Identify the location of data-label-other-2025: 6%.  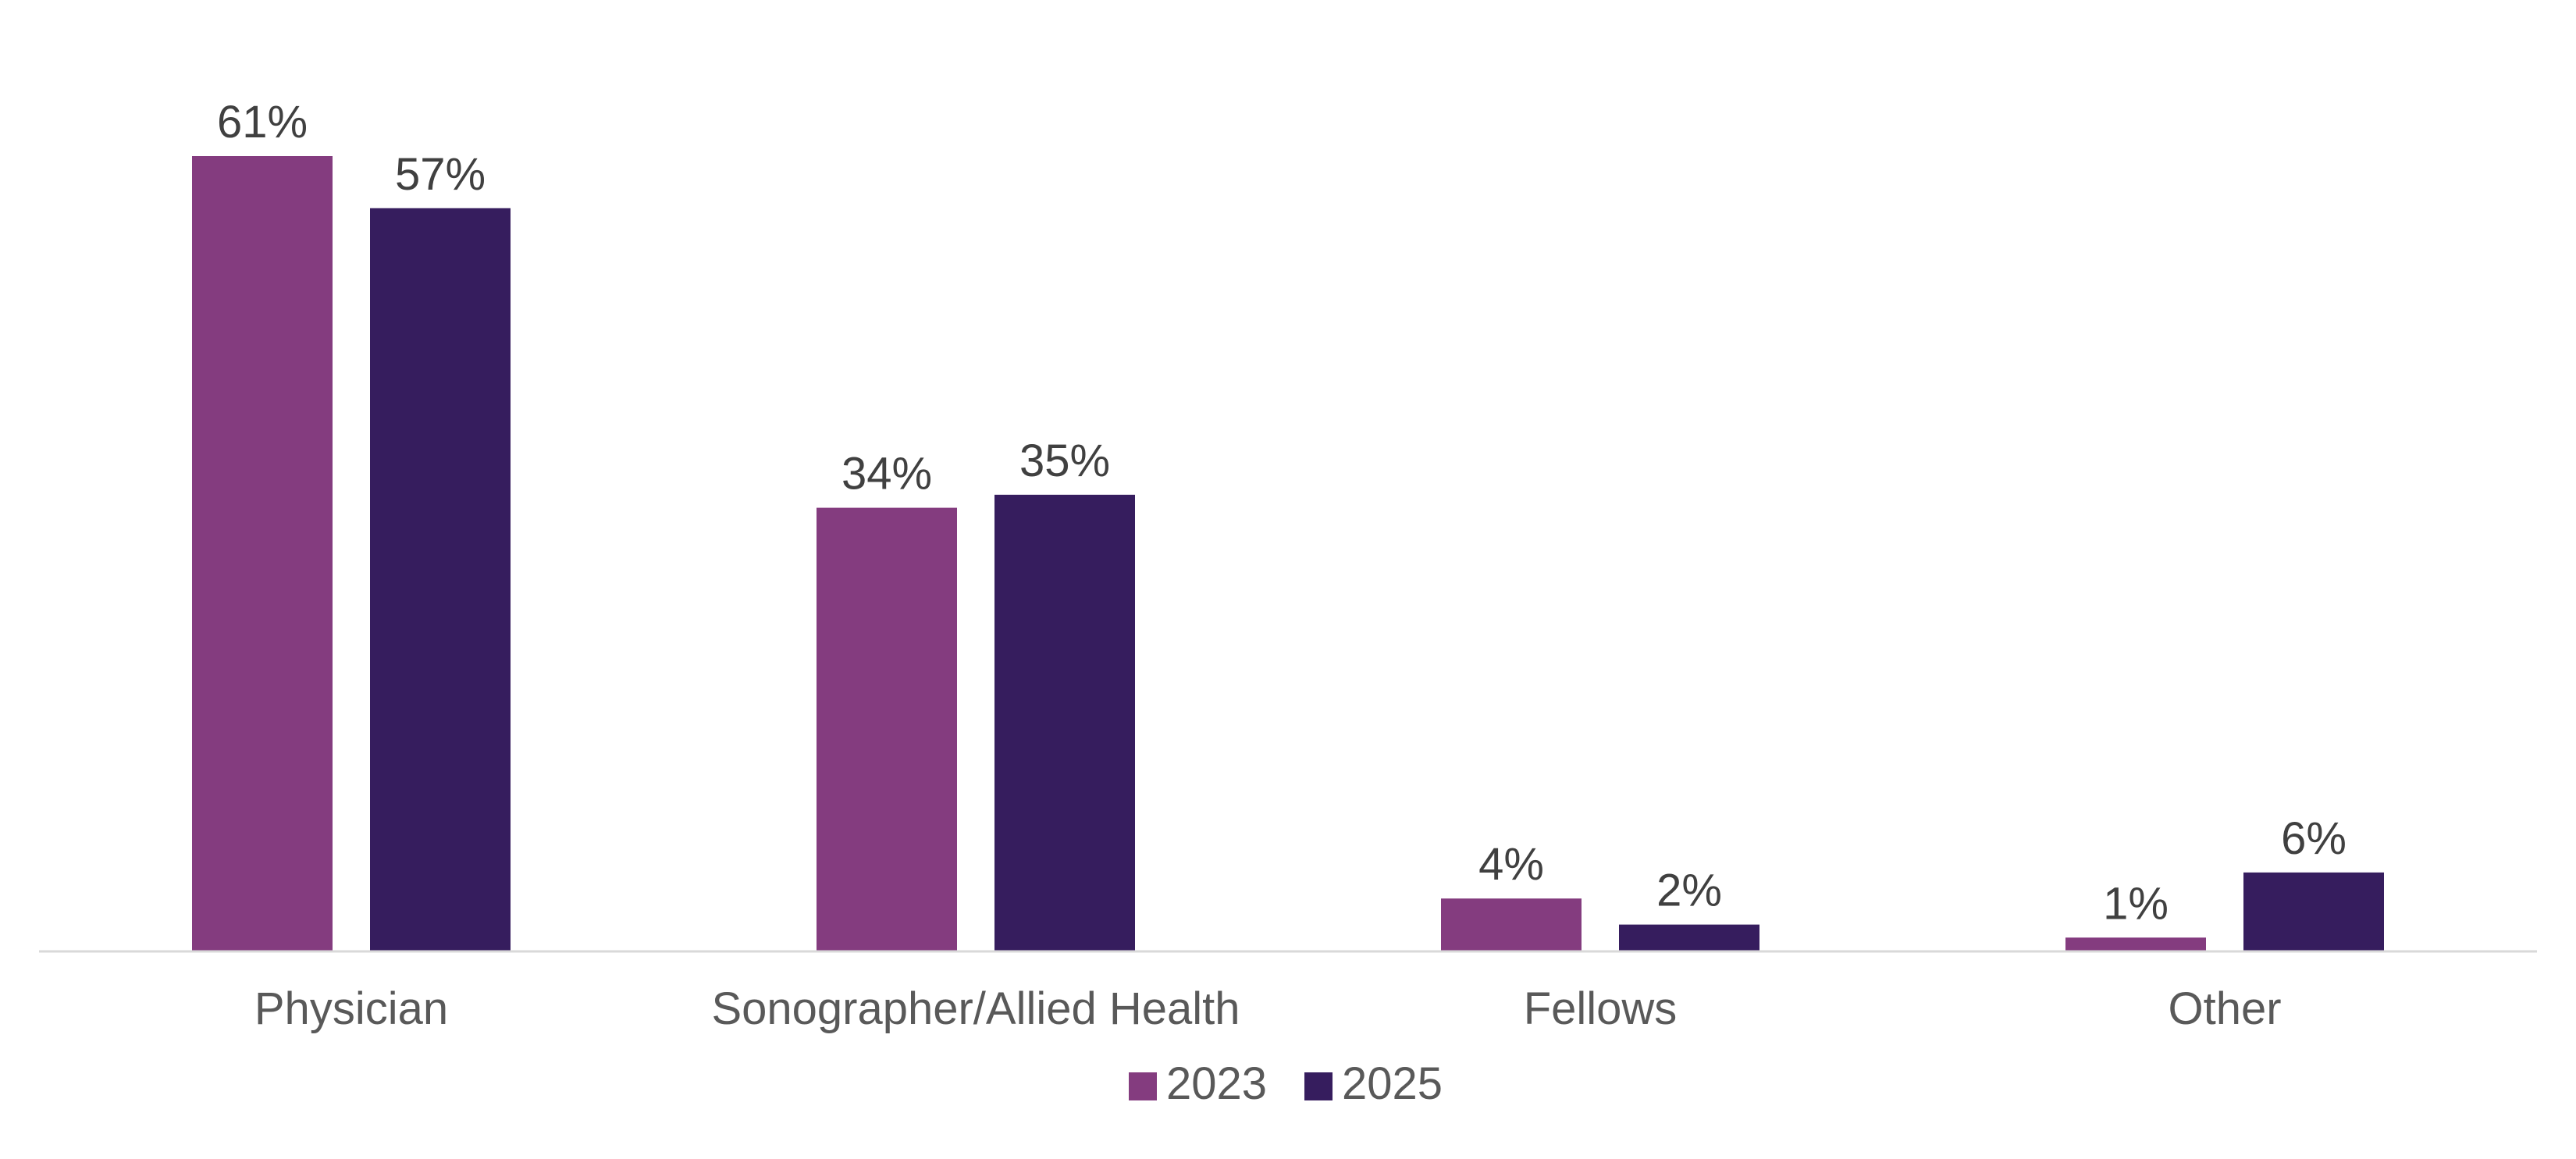
(2314, 838).